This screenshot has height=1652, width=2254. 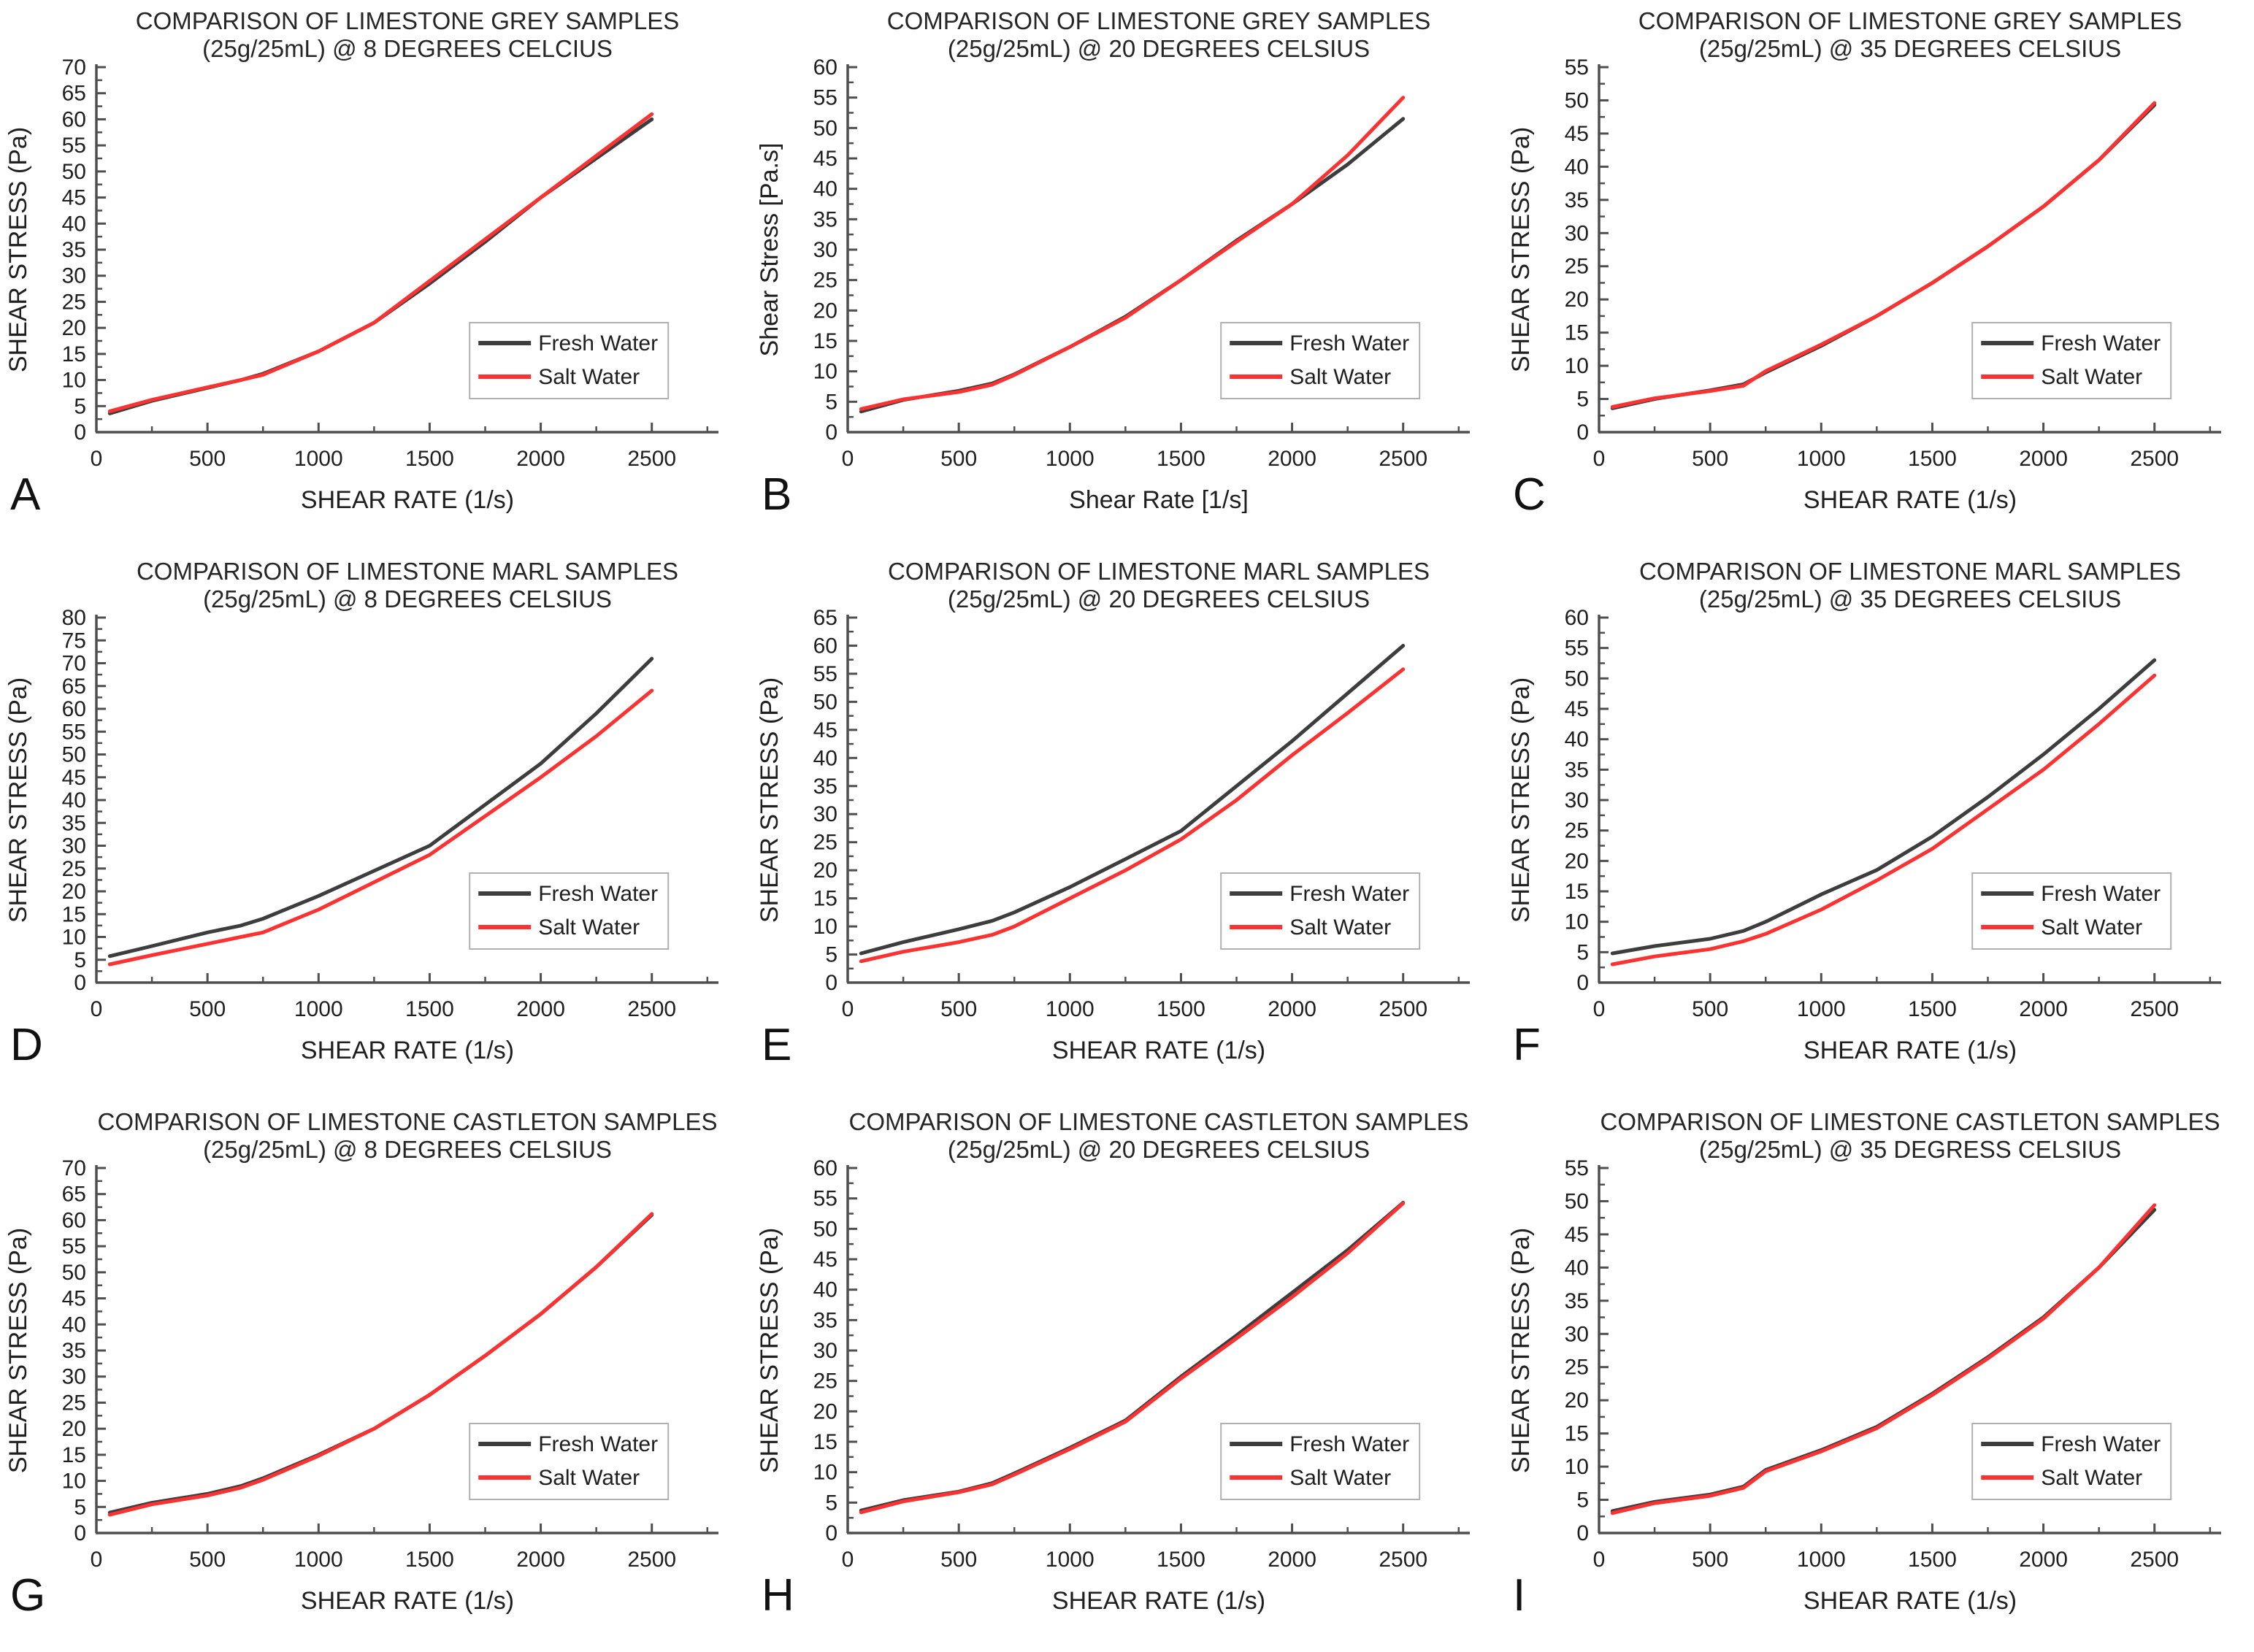 What do you see at coordinates (825, 618) in the screenshot?
I see `y-tick-label: 65` at bounding box center [825, 618].